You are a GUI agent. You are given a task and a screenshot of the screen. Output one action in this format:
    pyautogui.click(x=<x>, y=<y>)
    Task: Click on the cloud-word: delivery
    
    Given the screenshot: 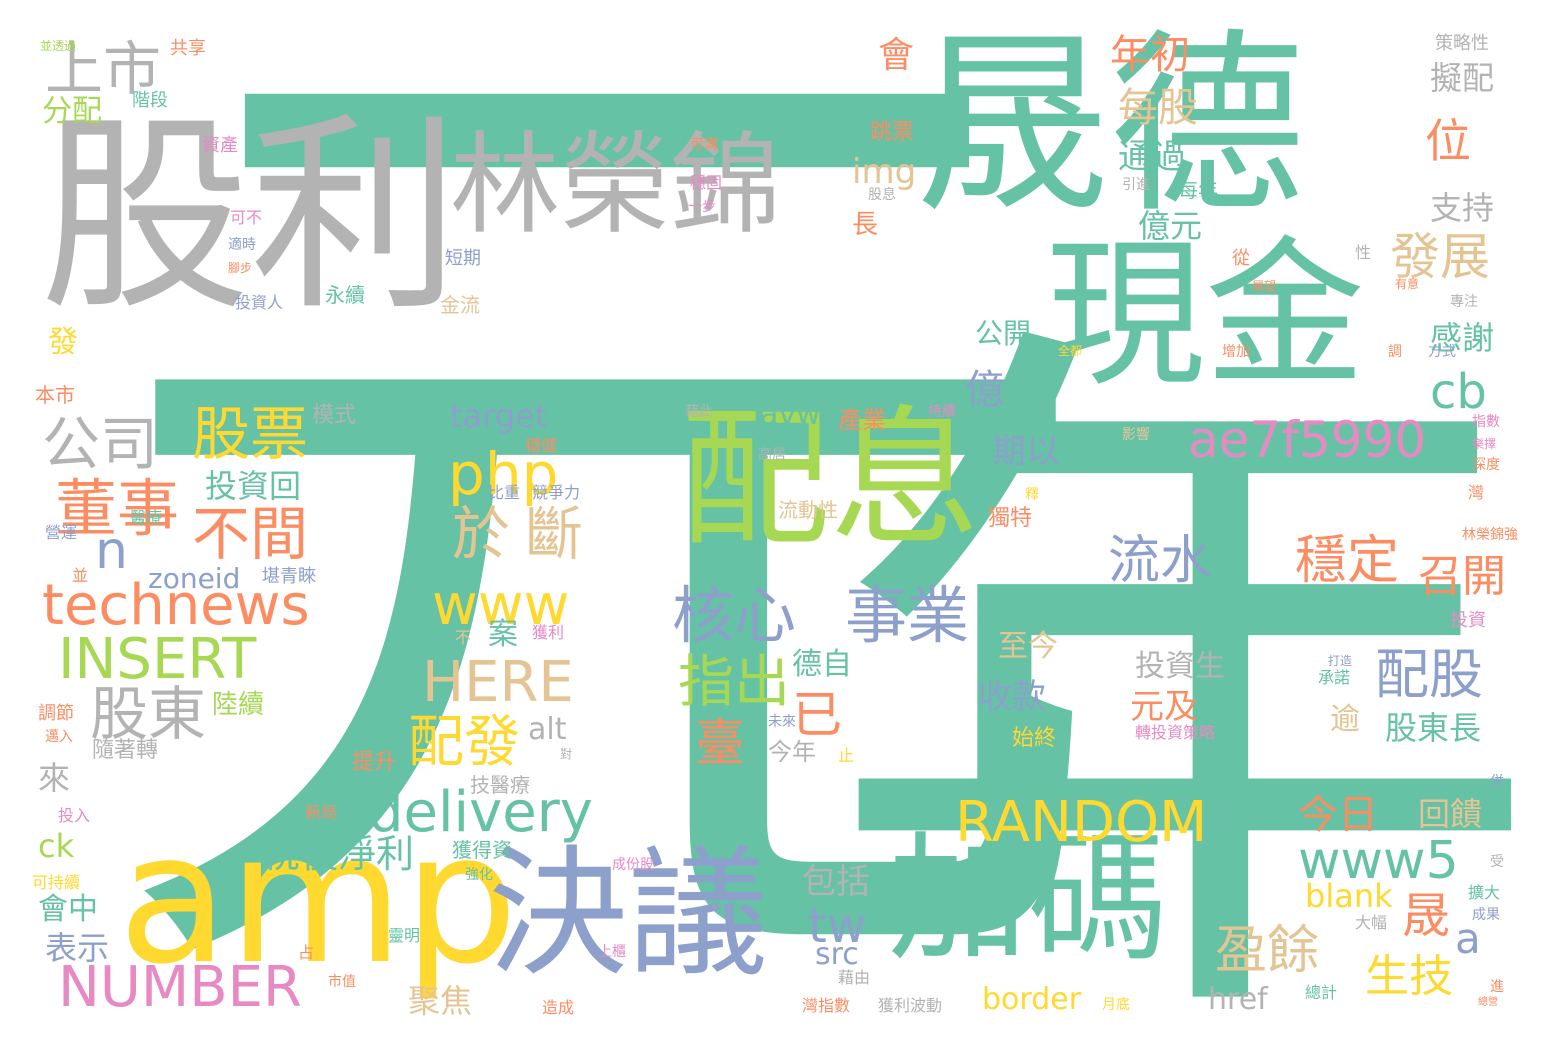 What is the action you would take?
    pyautogui.click(x=480, y=812)
    